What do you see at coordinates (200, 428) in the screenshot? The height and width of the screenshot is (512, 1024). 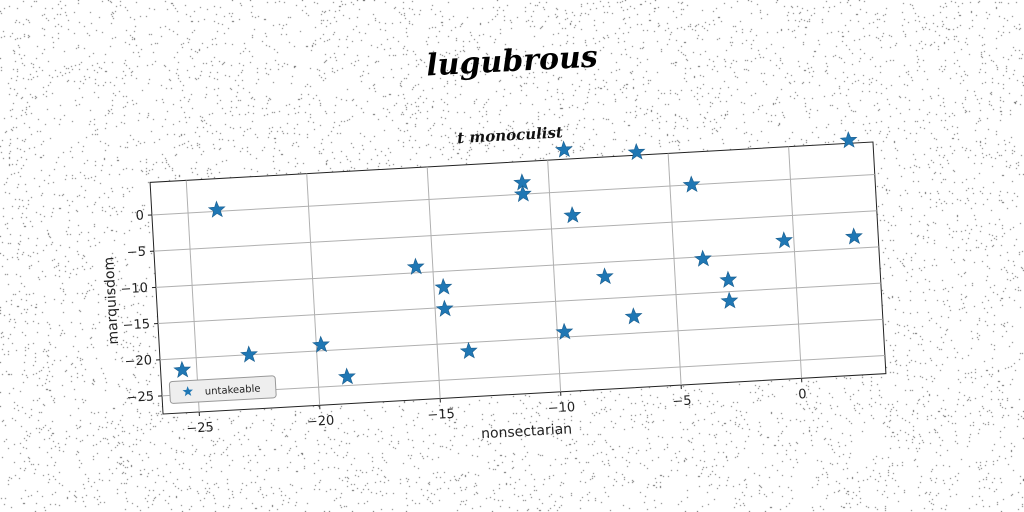 I see `x-tick-label: −25` at bounding box center [200, 428].